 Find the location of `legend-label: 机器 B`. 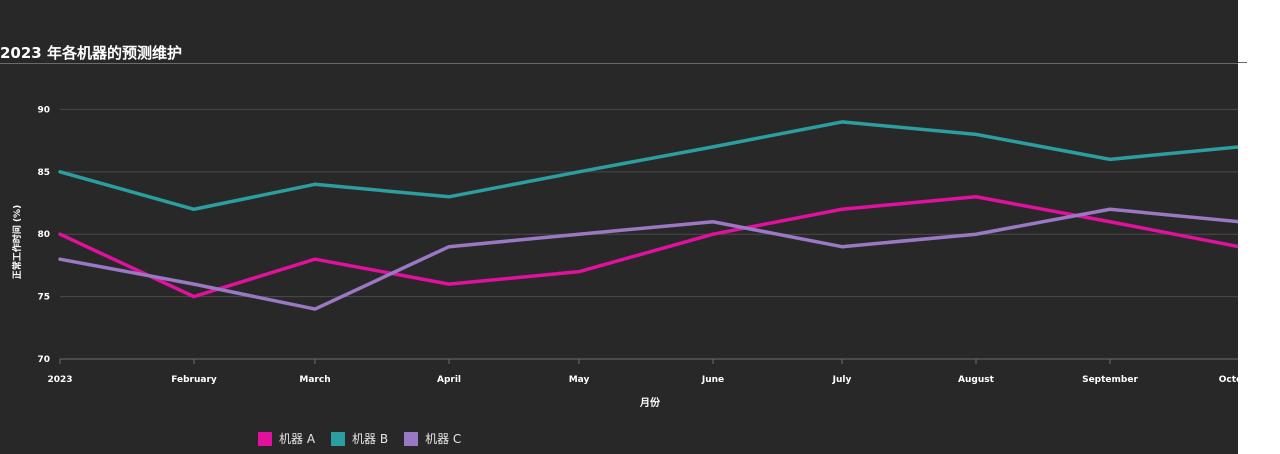

legend-label: 机器 B is located at coordinates (370, 439).